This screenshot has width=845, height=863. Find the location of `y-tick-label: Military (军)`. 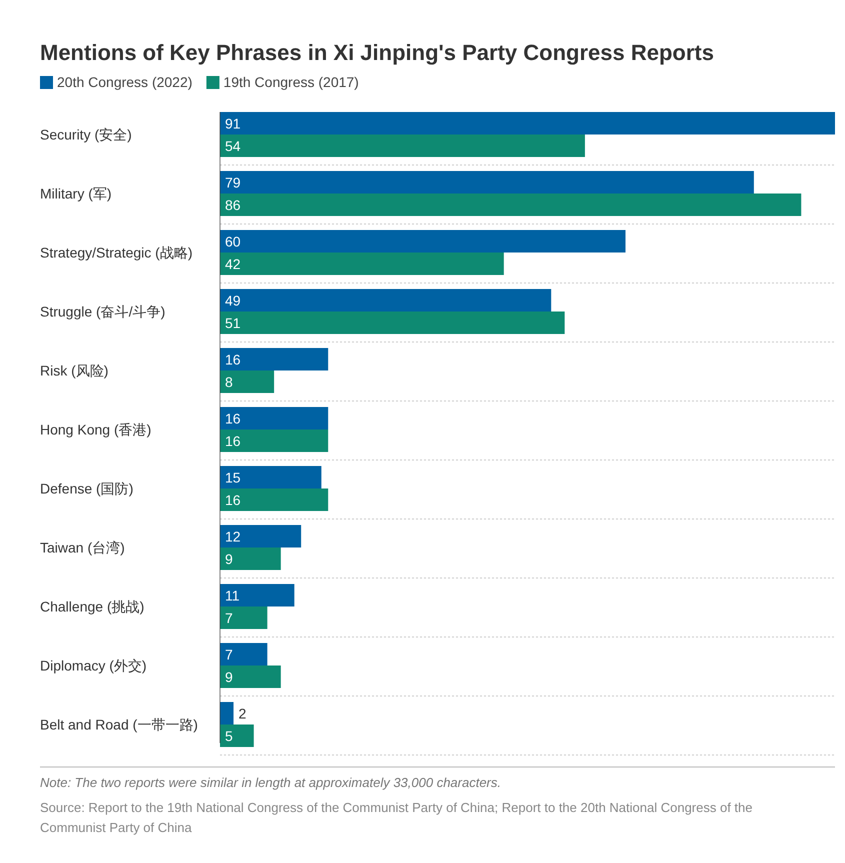

y-tick-label: Military (军) is located at coordinates (76, 194).